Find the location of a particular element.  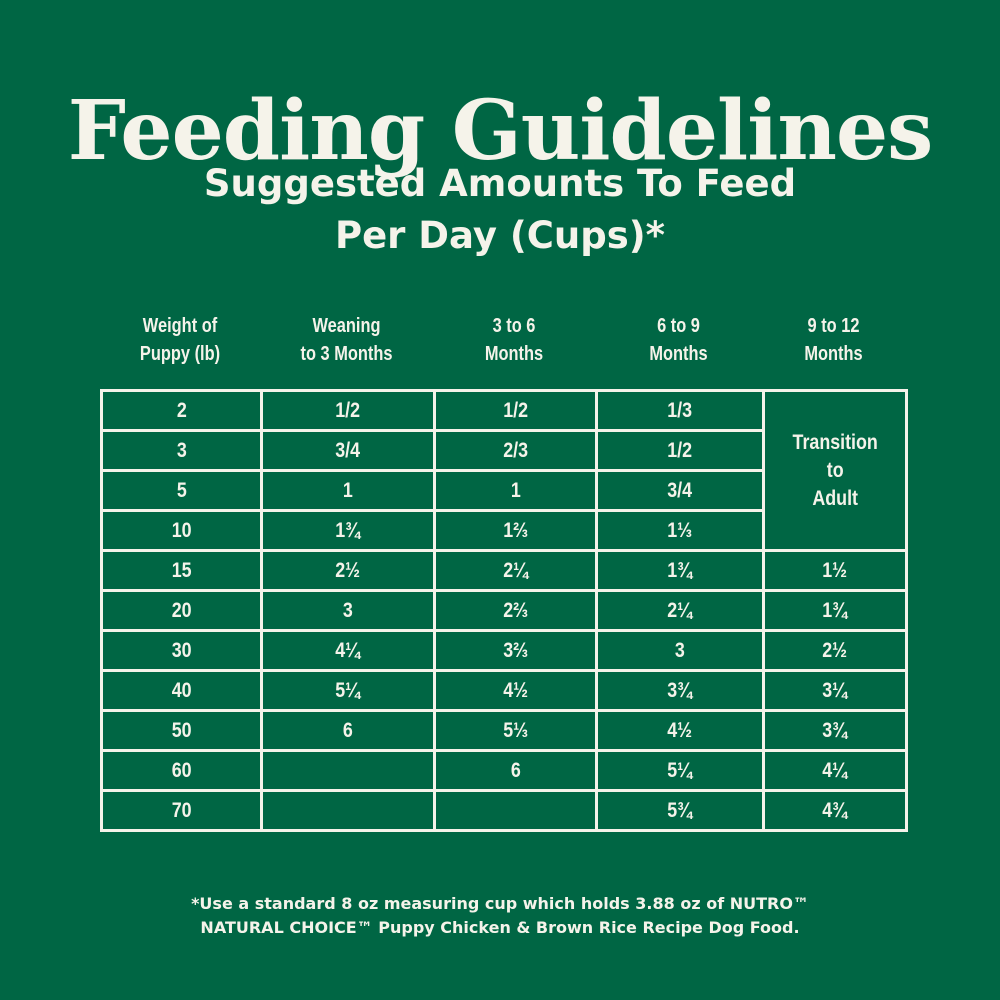

cell-value: 3¾ is located at coordinates (680, 690).